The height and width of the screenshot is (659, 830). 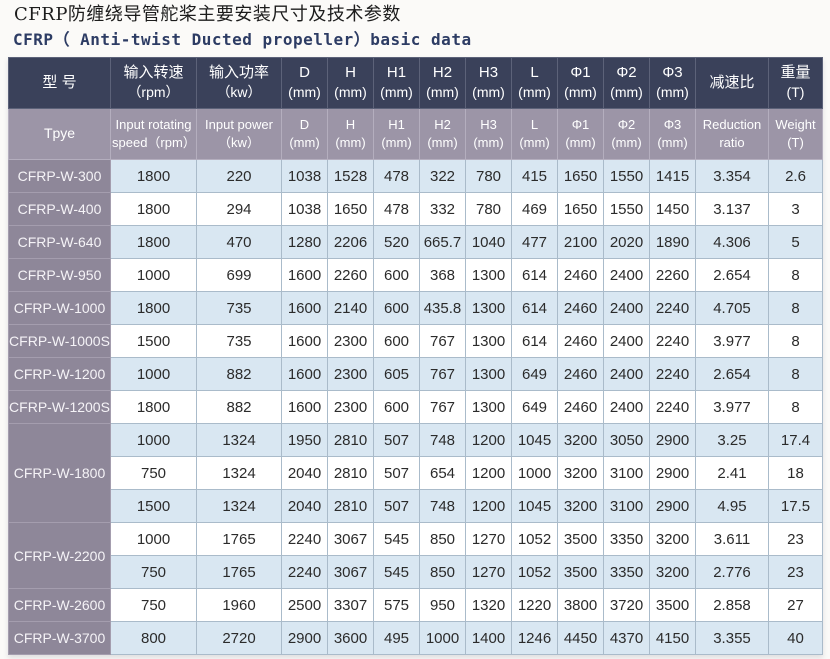 I want to click on value-cell: 4370, so click(x=626, y=638).